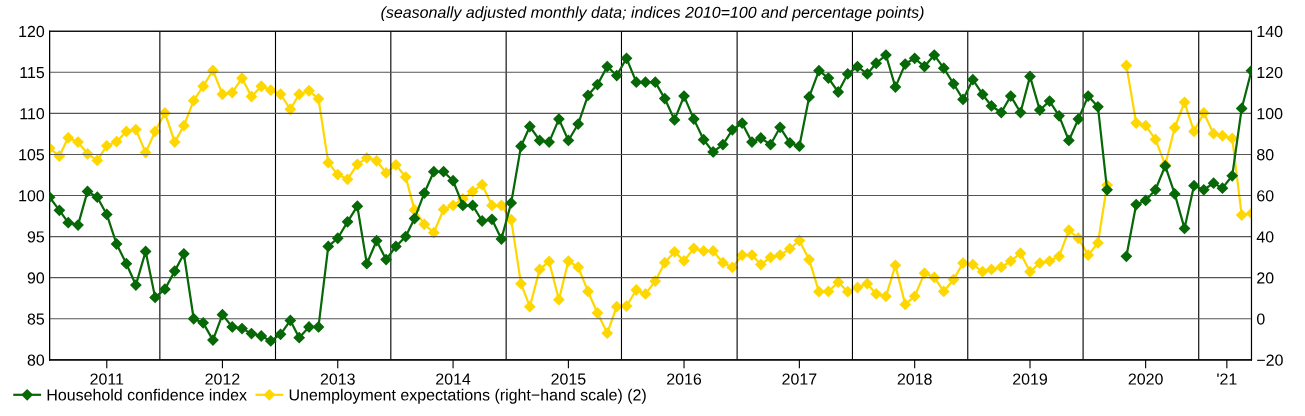  I want to click on legend-label: Household confidence index, so click(147, 394).